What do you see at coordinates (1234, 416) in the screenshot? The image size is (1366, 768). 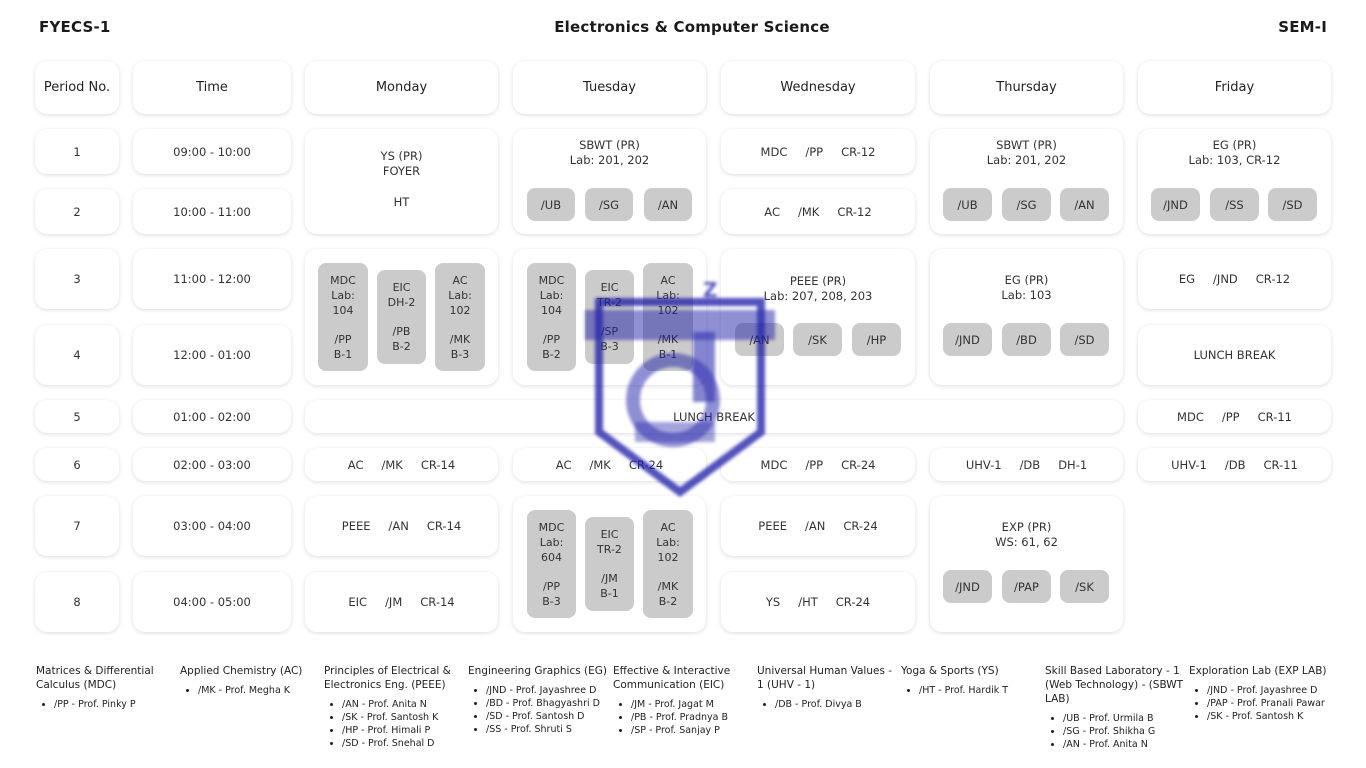 I see `friday-period-5: MDC/PP CR-11` at bounding box center [1234, 416].